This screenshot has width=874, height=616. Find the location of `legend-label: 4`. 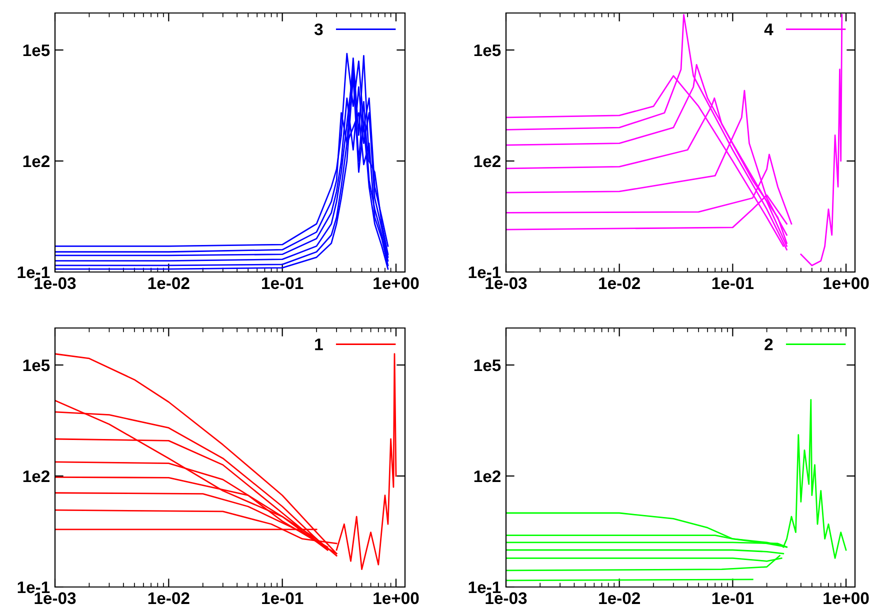

legend-label: 4 is located at coordinates (769, 30).